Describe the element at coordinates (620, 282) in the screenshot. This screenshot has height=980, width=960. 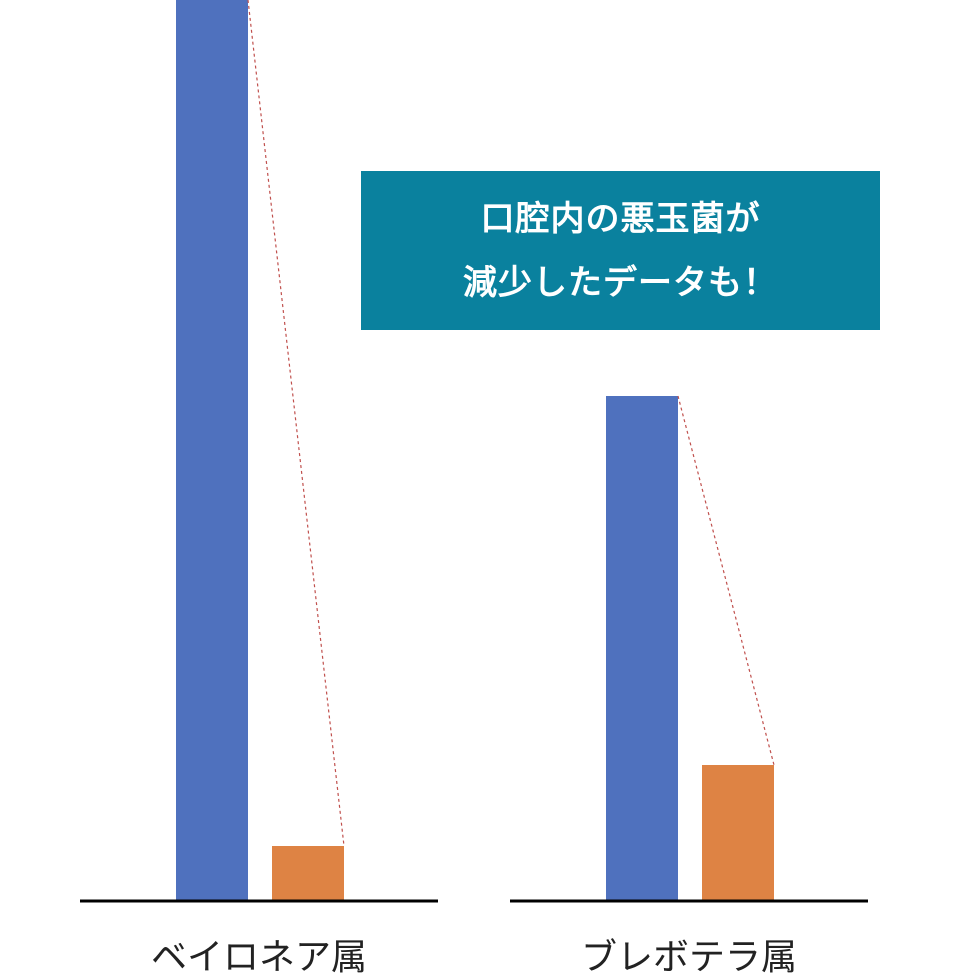
I see `annotation-line-2: 減少したデータも！` at that location.